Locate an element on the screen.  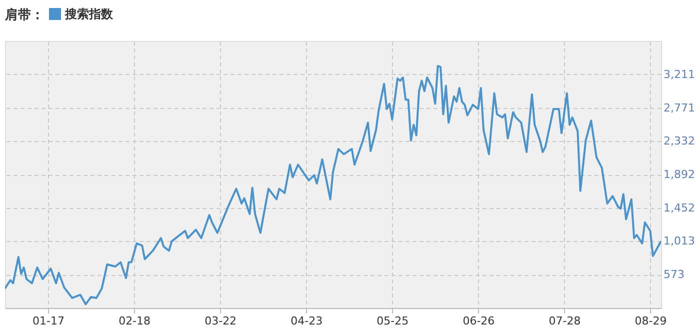
y-tick-label: 1,452 is located at coordinates (679, 207).